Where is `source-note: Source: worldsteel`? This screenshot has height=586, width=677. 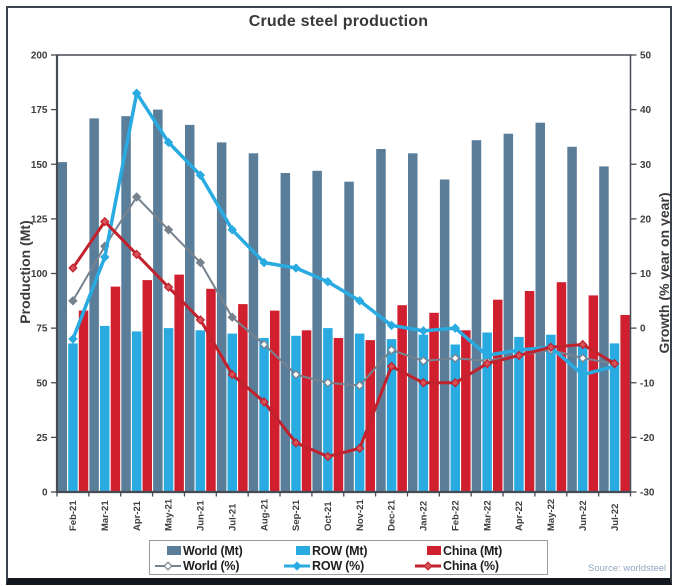 source-note: Source: worldsteel is located at coordinates (627, 568).